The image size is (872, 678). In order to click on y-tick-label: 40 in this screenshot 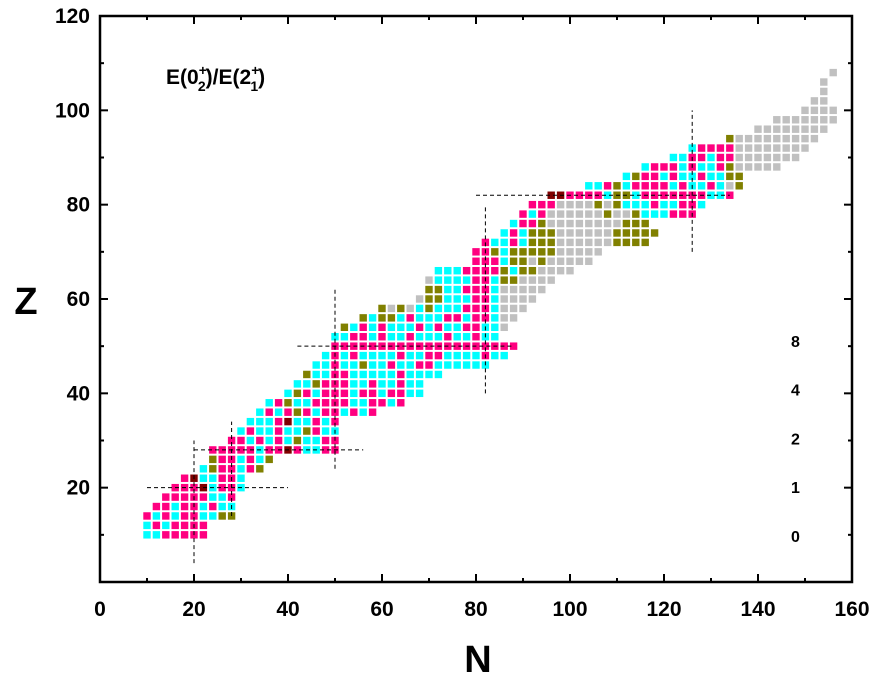, I will do `click(78, 393)`.